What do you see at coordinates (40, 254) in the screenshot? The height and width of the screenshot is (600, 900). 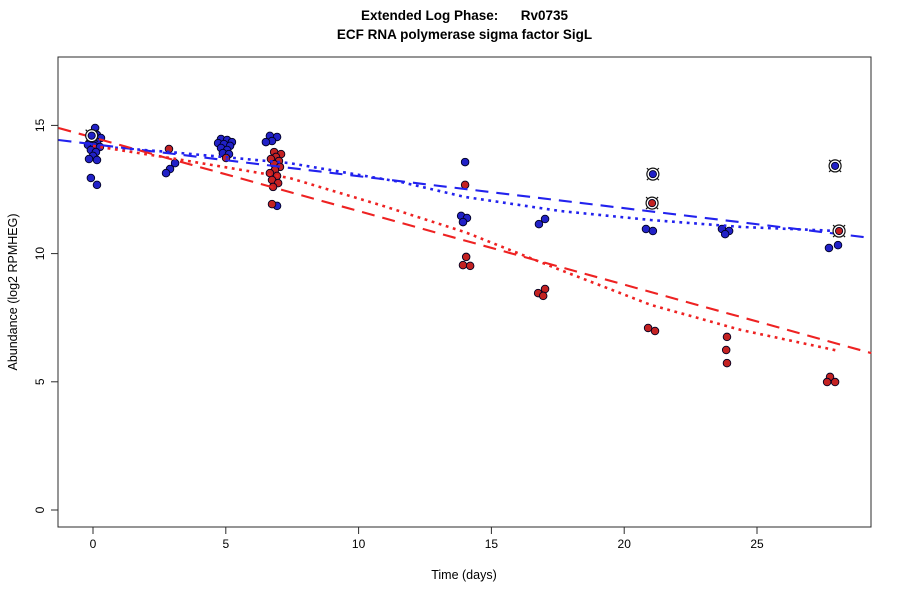 I see `y-tick-label: 10` at bounding box center [40, 254].